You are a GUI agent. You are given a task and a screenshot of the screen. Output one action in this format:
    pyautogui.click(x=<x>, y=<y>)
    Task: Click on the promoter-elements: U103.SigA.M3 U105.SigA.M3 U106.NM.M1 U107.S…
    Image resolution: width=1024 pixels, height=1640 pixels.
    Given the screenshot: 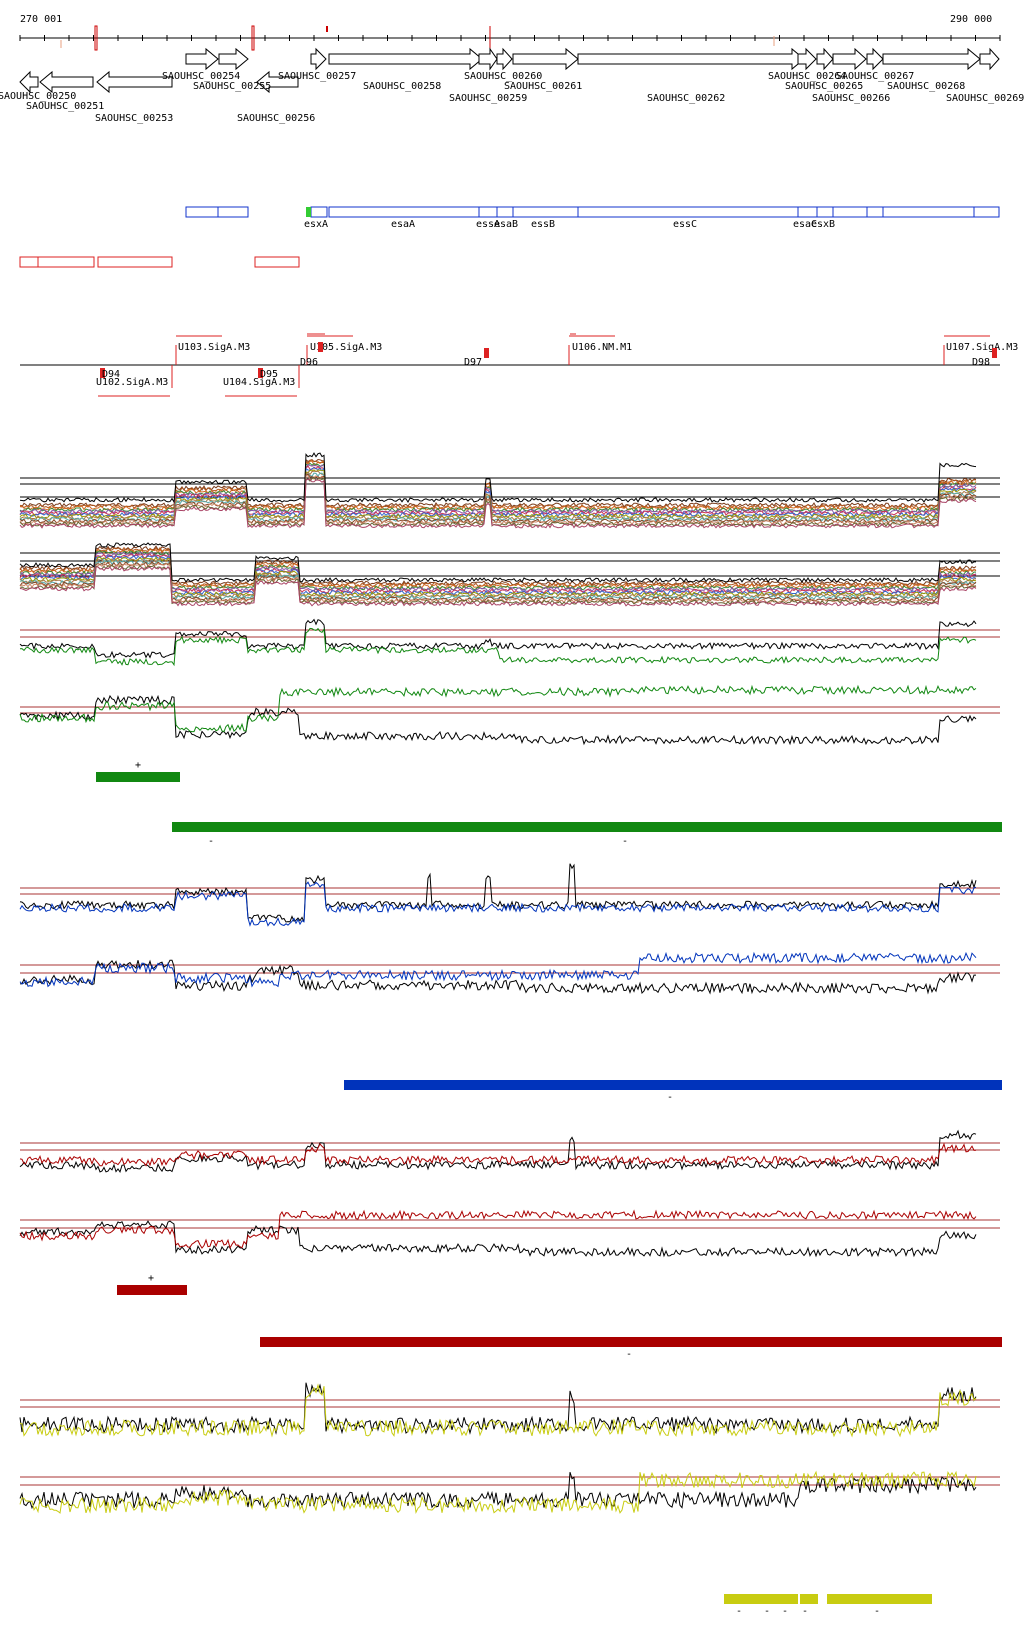 What is the action you would take?
    pyautogui.click(x=557, y=365)
    